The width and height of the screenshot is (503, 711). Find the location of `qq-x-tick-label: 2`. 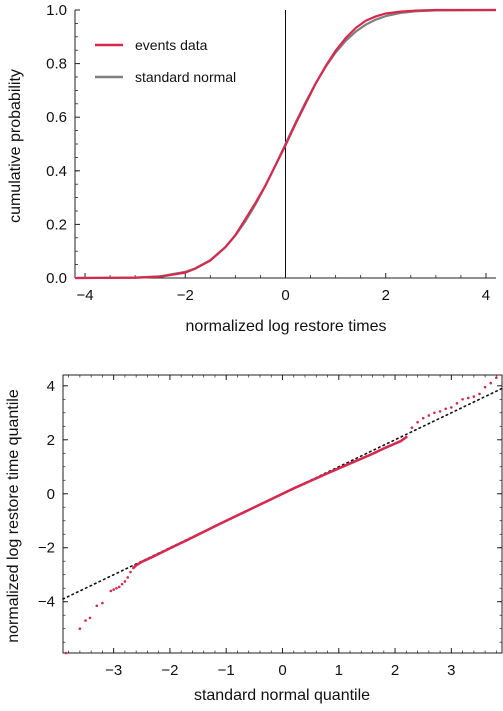

qq-x-tick-label: 2 is located at coordinates (395, 670).